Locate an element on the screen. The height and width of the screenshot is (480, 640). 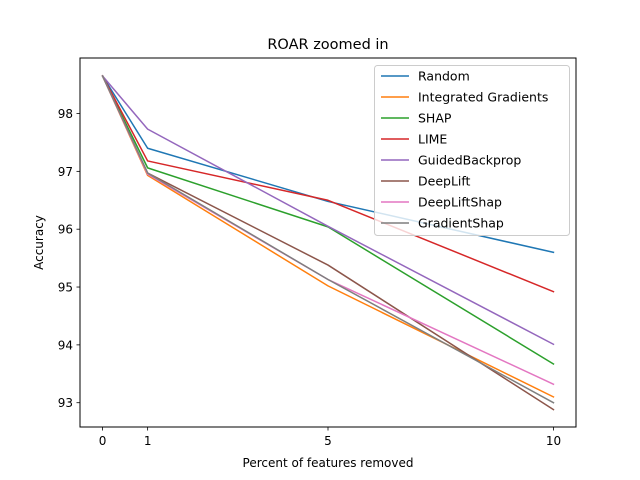
legend-label: GradientShap is located at coordinates (461, 223).